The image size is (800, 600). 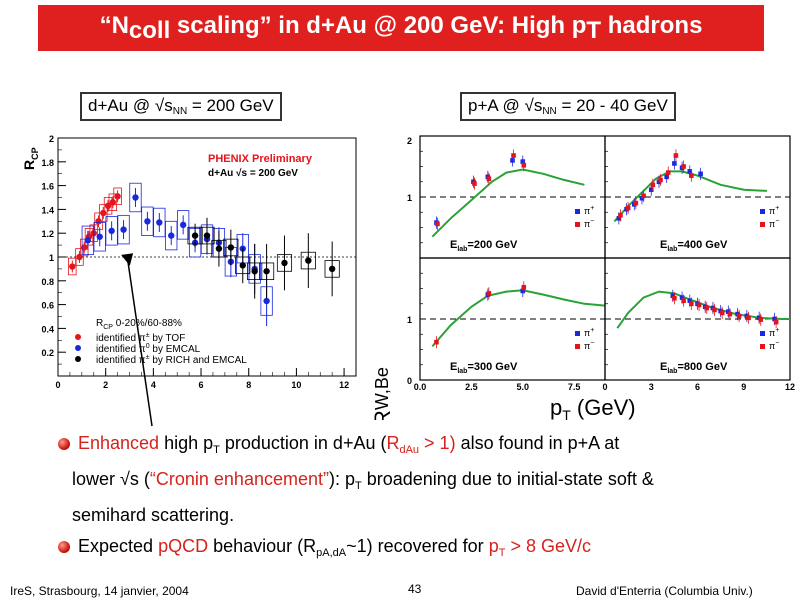 I want to click on rwbe-panel-400: Elab=400 GeV π+ π−, so click(x=697, y=197).